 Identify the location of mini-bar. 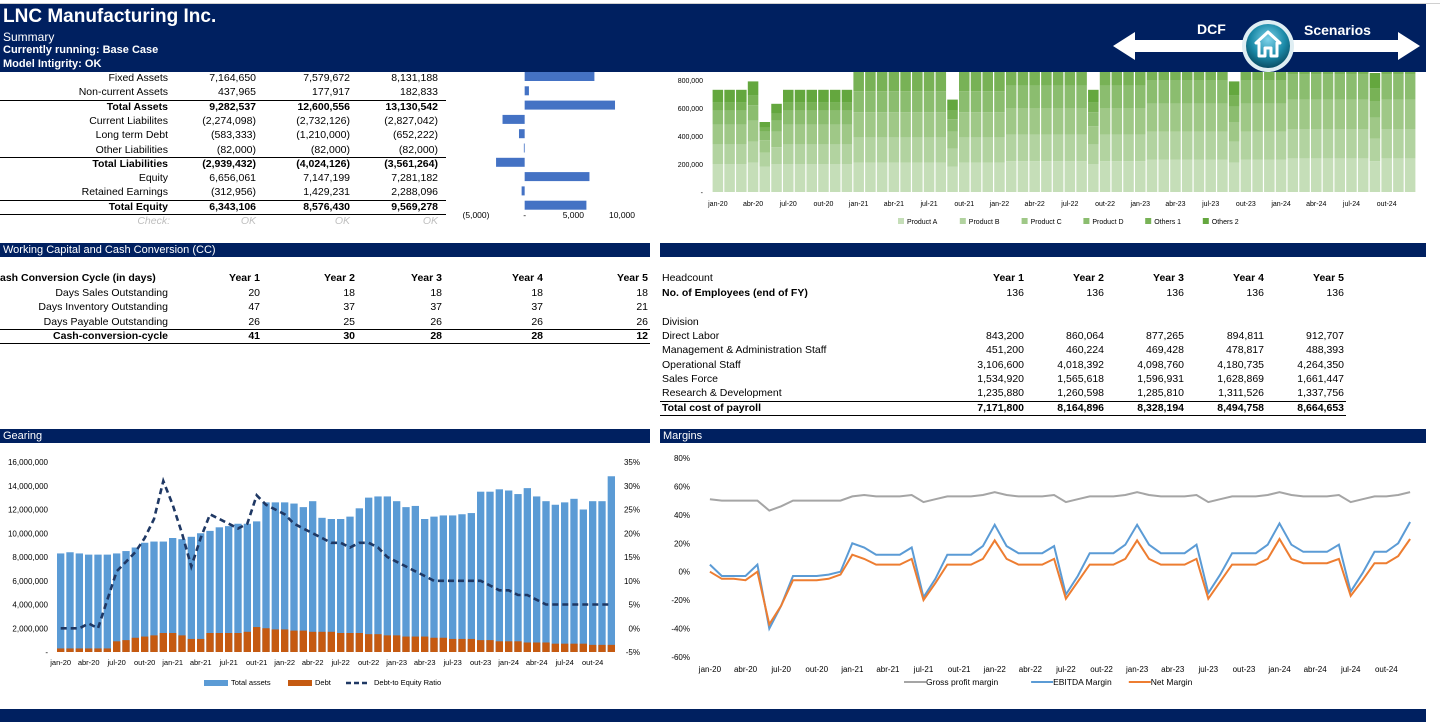
(570, 105).